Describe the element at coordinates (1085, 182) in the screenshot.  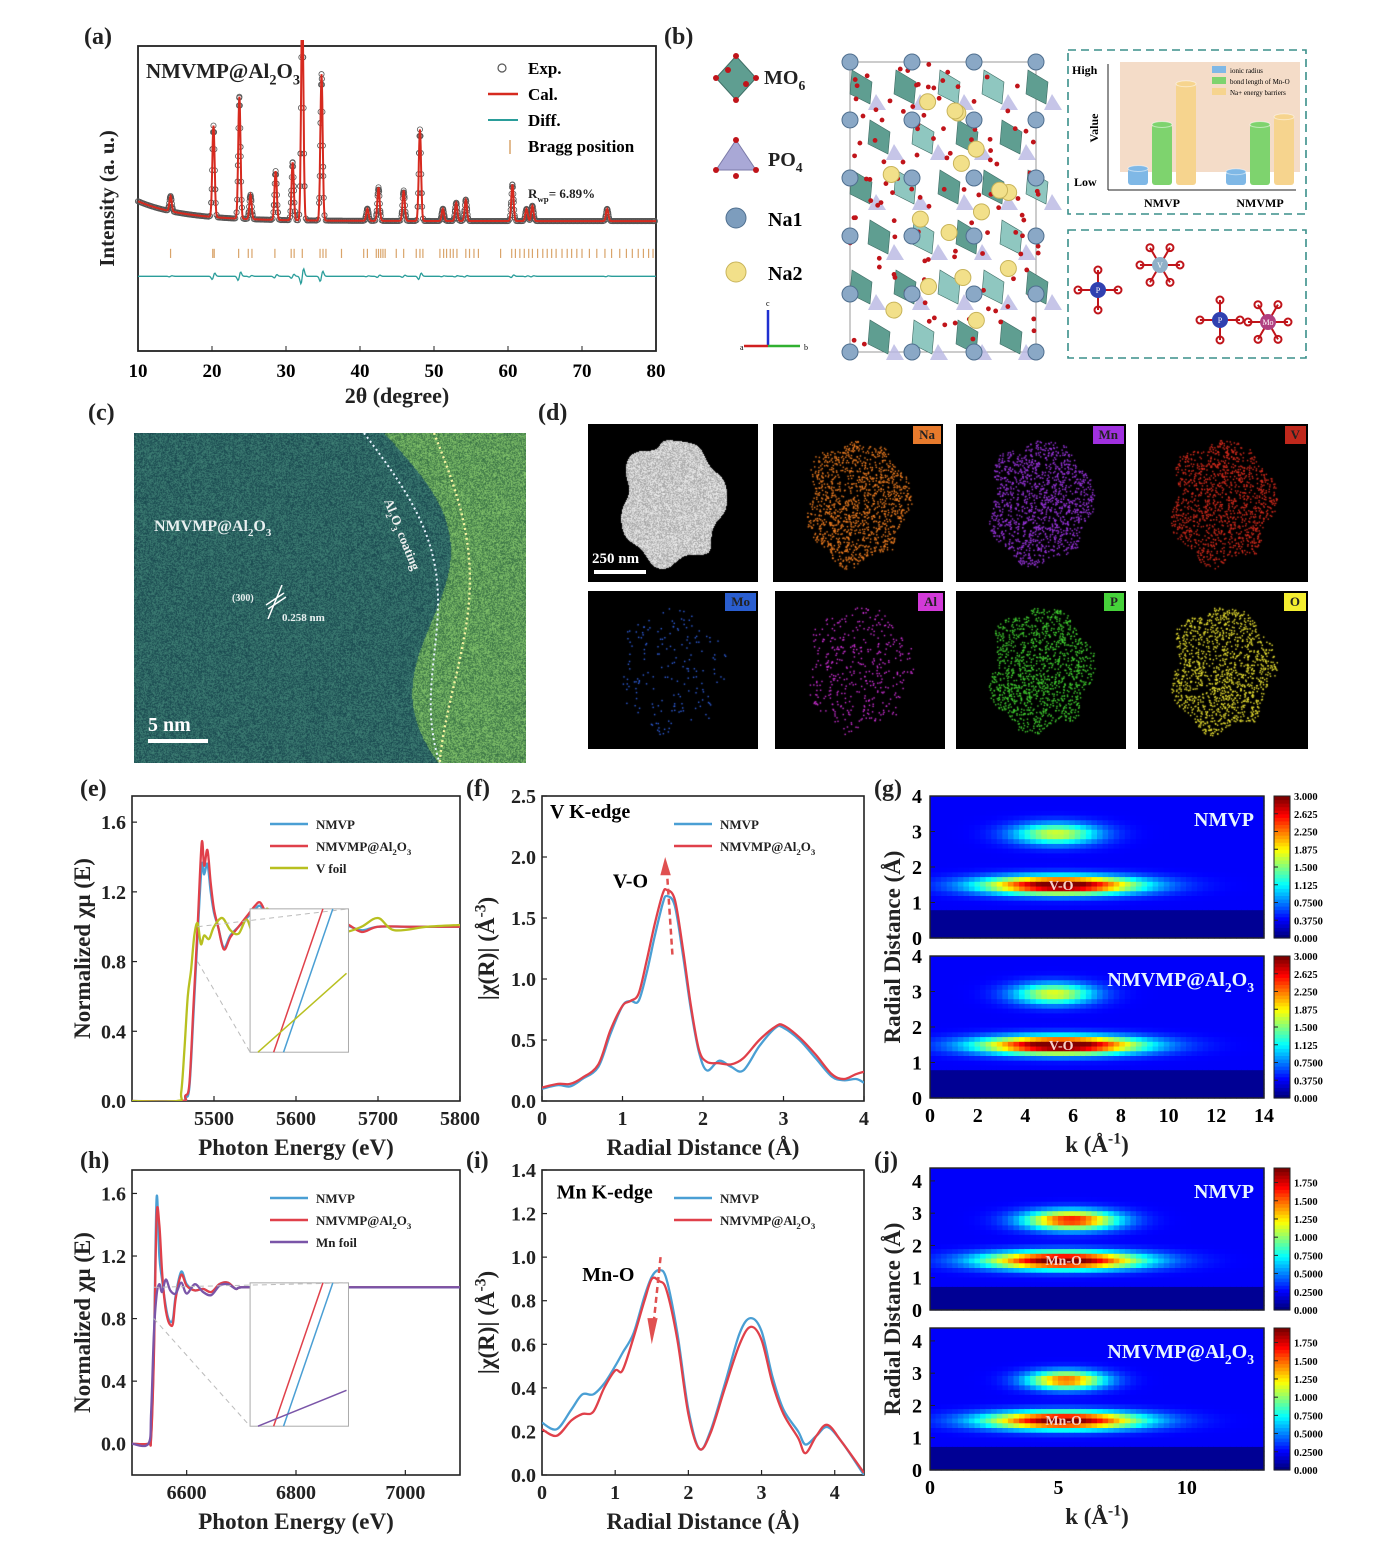
I see `inset-ytick-low: Low` at that location.